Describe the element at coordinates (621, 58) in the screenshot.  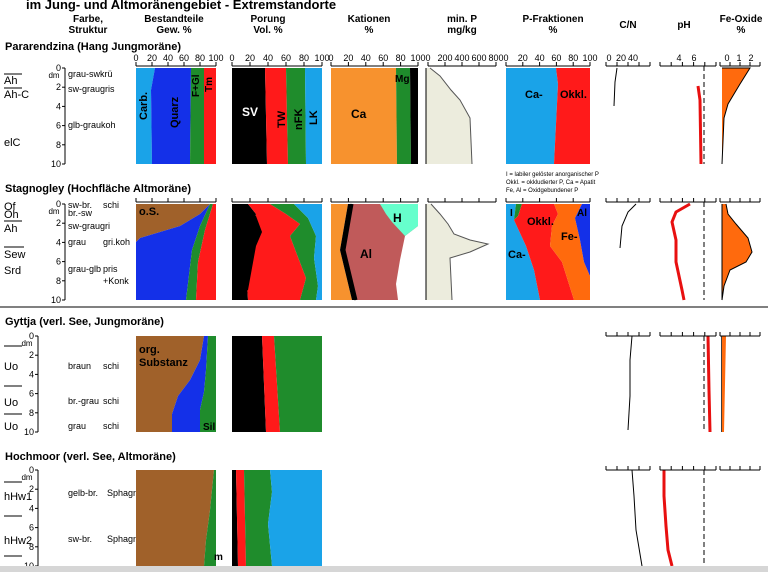
I see `cn-tick-1: 20` at that location.